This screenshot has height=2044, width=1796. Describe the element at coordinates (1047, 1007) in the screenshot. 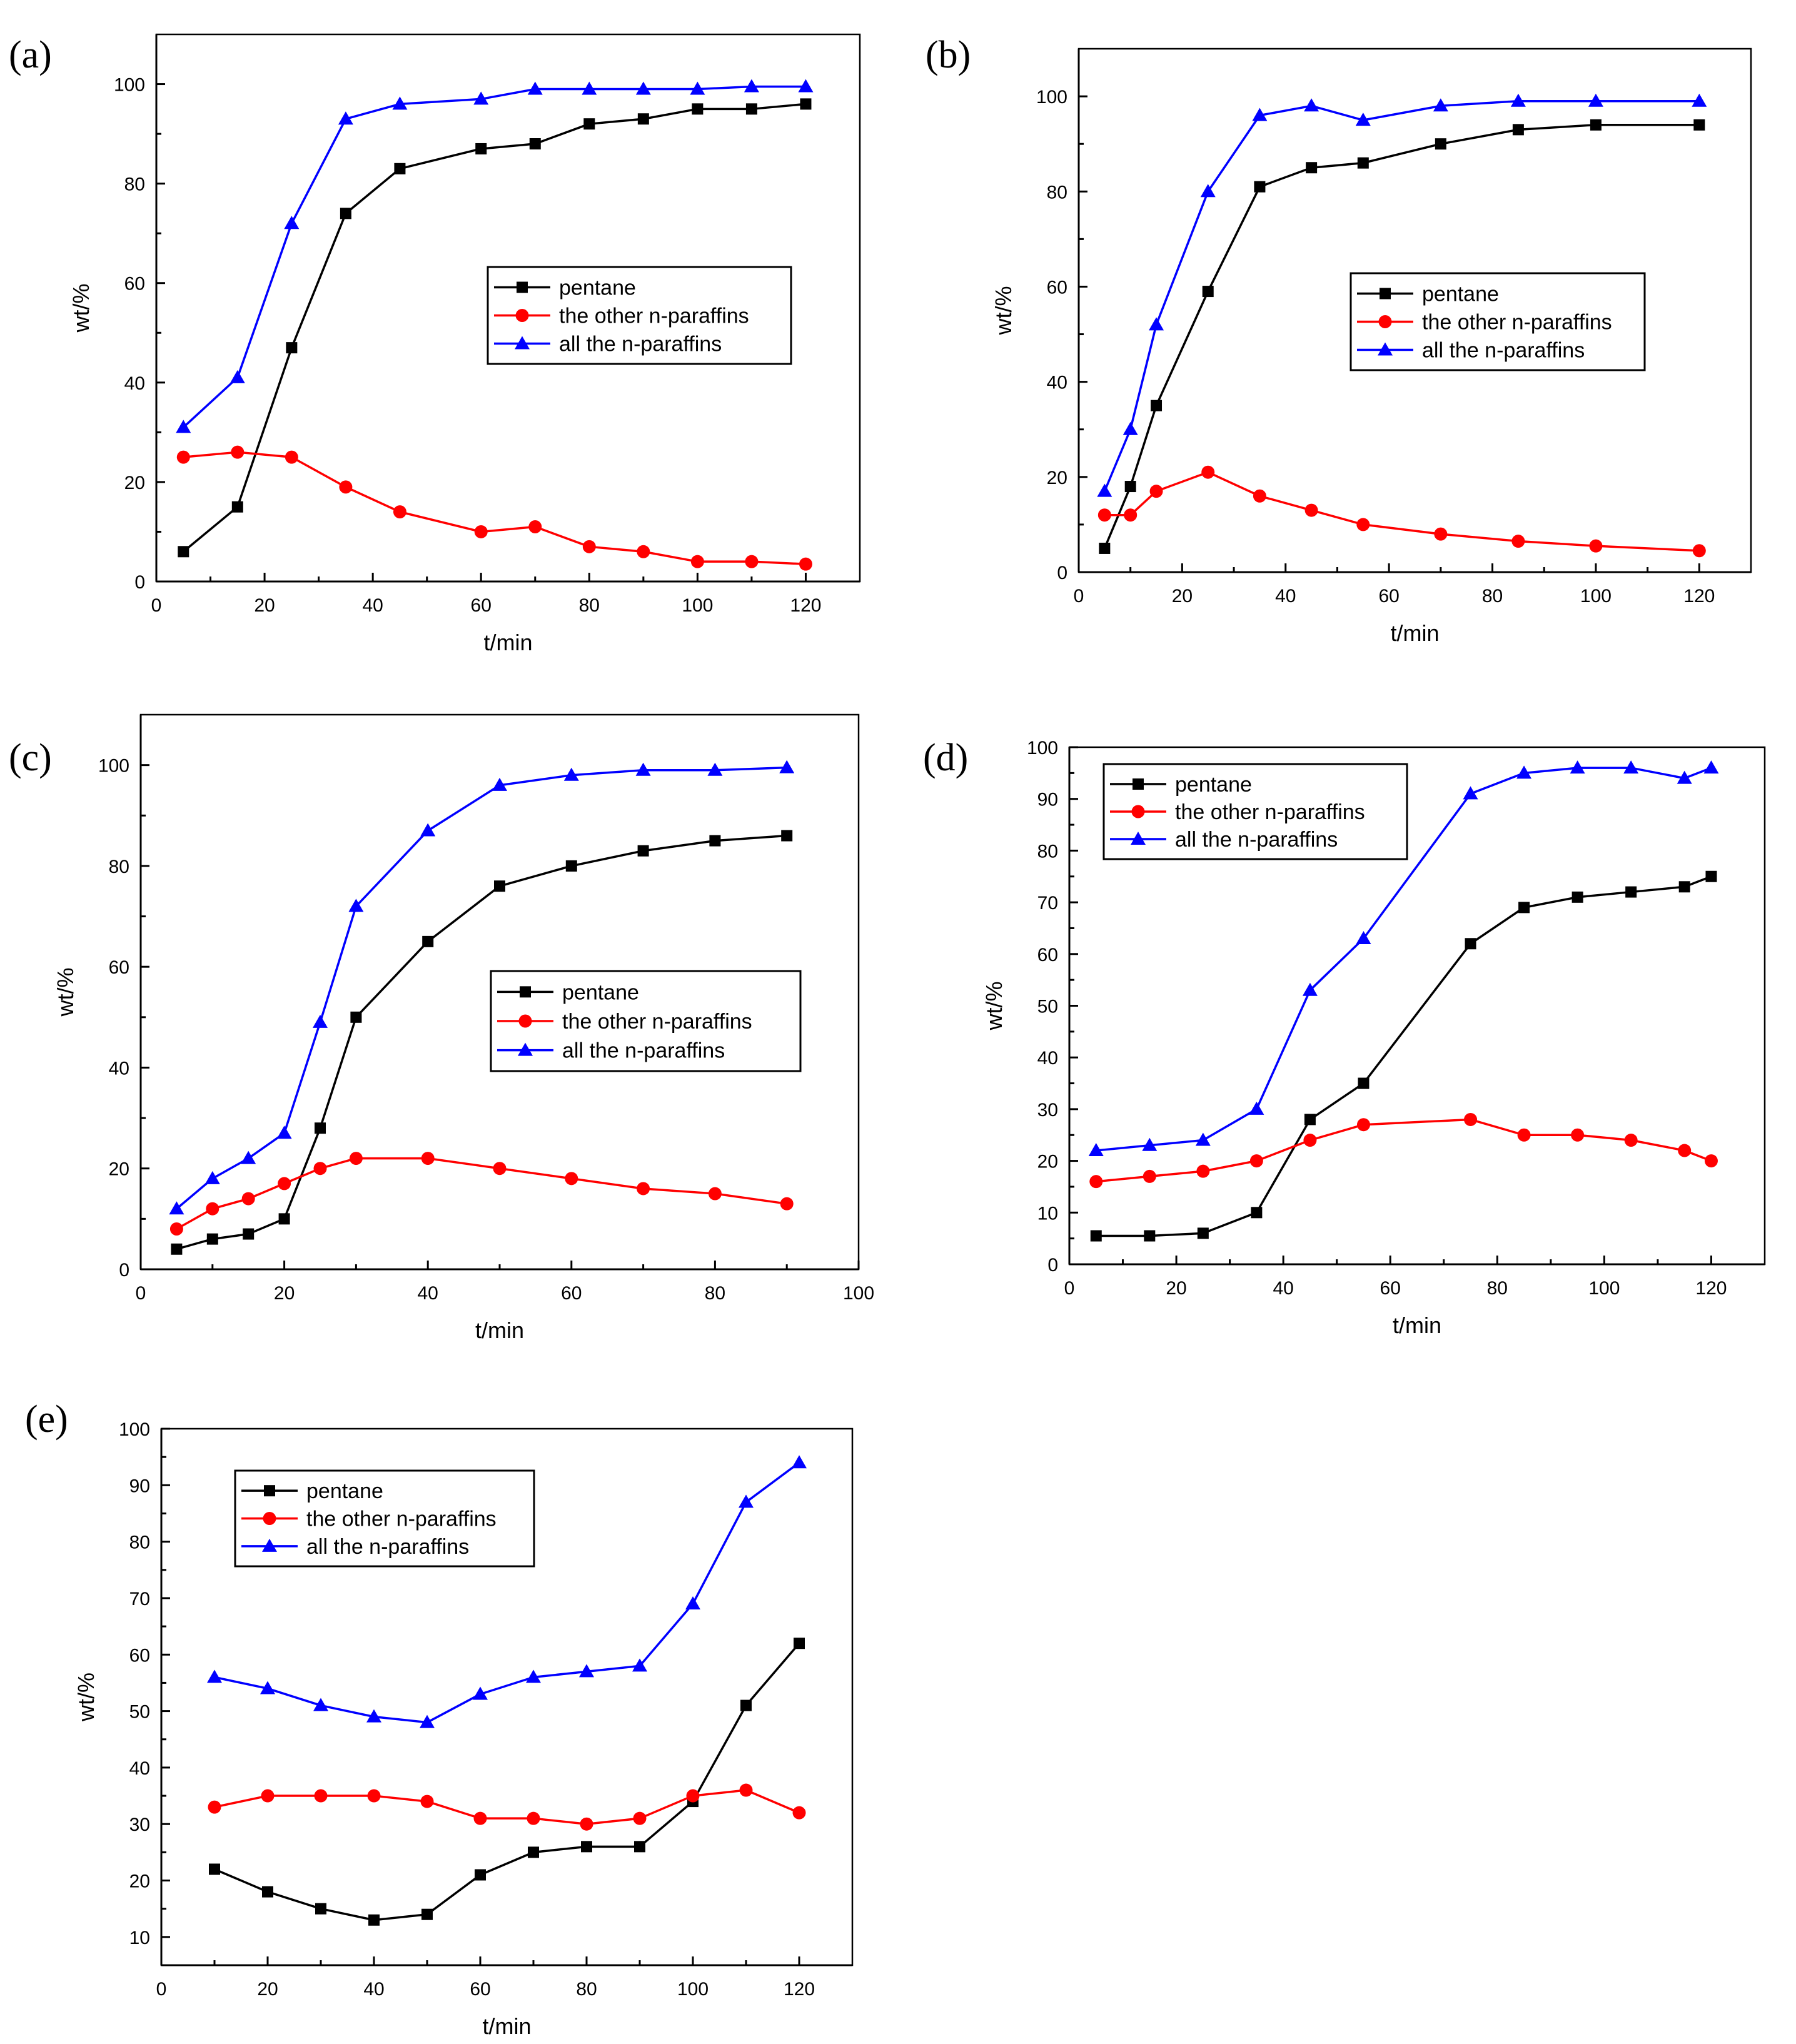

I see `y-tick-label: 50` at that location.